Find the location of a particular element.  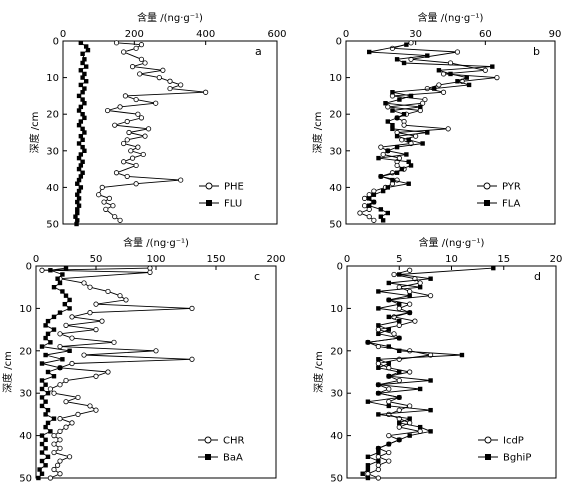

legend: IcdP BghiP is located at coordinates (504, 450).